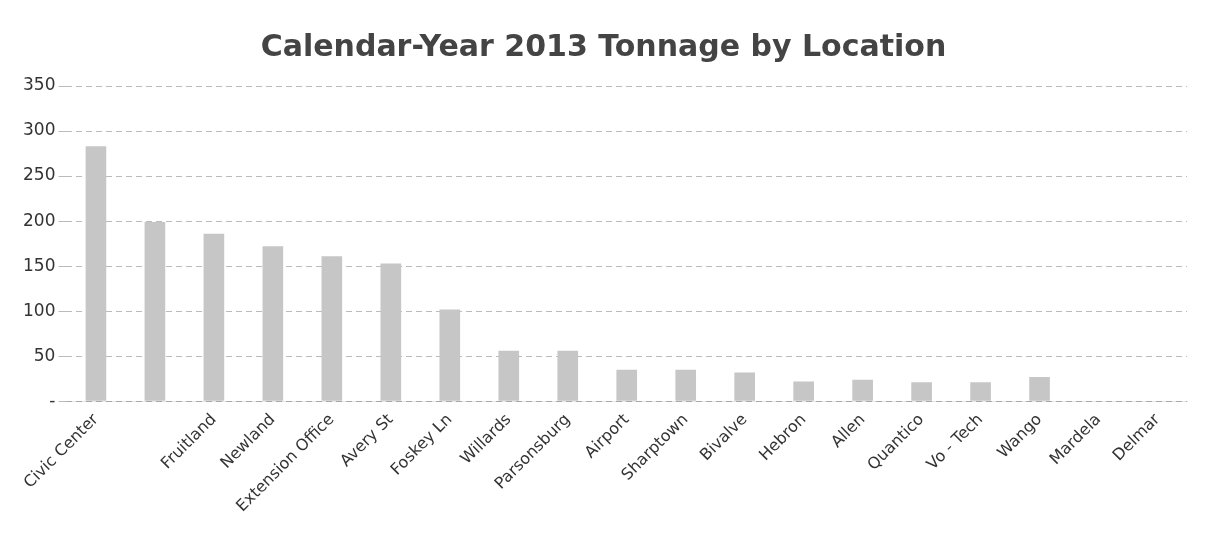  I want to click on x-tick-label: Vo - Tech, so click(954, 441).